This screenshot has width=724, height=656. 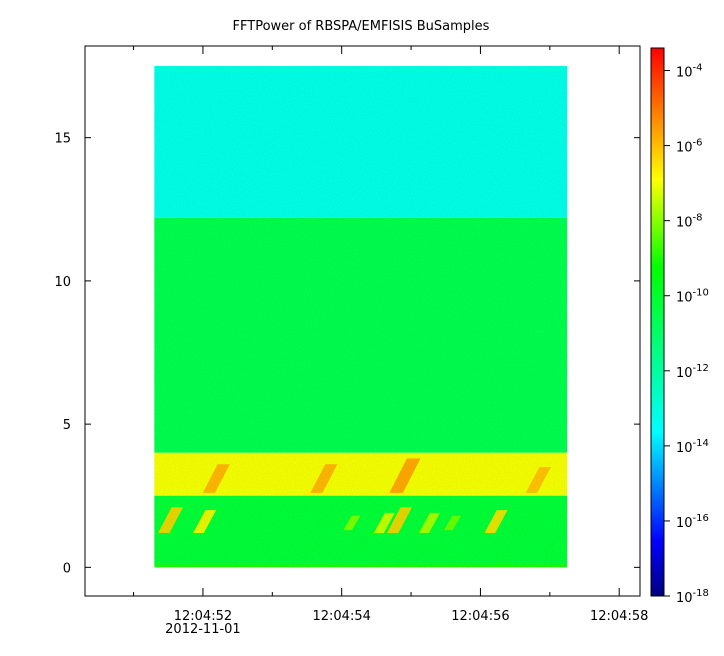 I want to click on colorbar-ticks: 10⁻⁴ 10⁻⁶ 10⁻⁸ 10⁻¹⁰ 10⁻¹² 10⁻¹⁴ 10⁻¹⁶ 10⁻¹⁸, so click(x=686, y=334).